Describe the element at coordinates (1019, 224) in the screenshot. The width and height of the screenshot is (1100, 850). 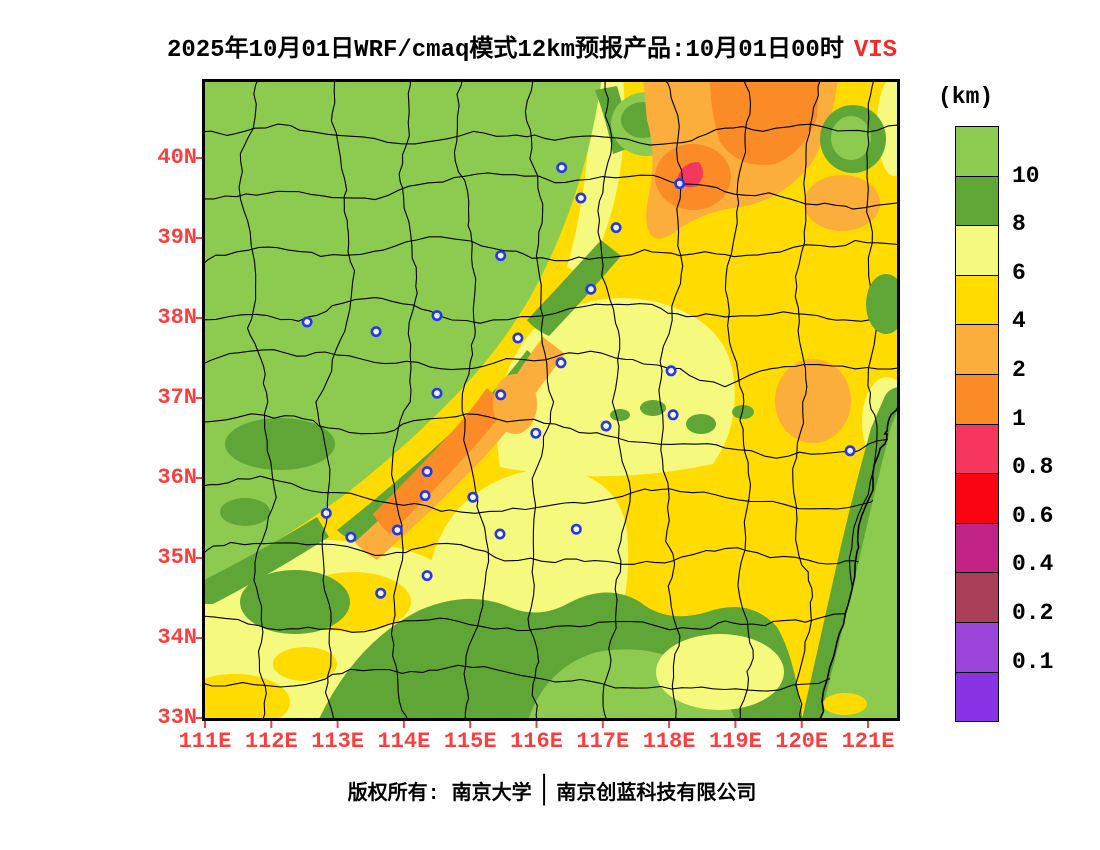
I see `colorbar-label-8: 8` at that location.